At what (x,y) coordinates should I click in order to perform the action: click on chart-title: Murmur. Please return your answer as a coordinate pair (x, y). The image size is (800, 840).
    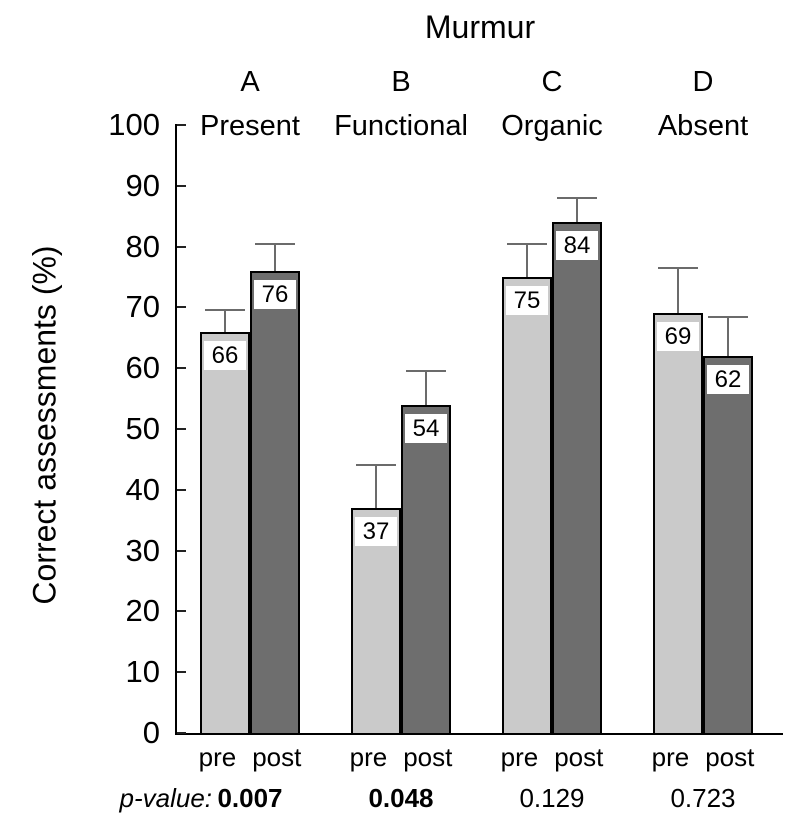
    Looking at the image, I should click on (480, 27).